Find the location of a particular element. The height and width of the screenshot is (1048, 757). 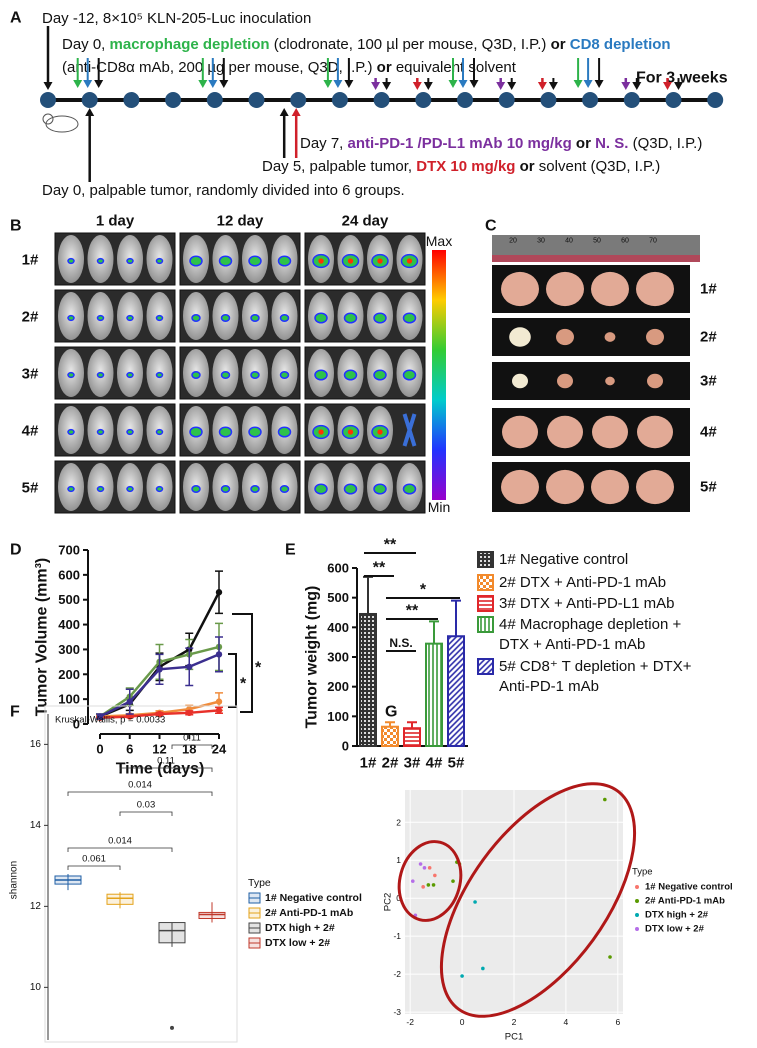

y-tick-label: 0 is located at coordinates (345, 746).